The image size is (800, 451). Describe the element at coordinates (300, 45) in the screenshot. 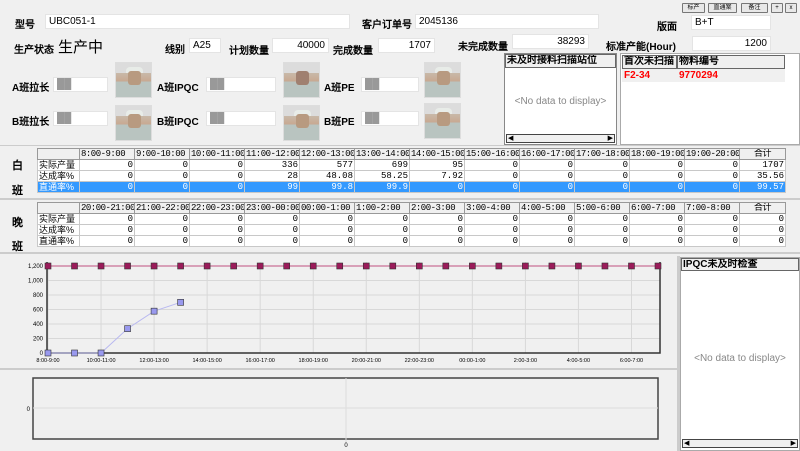

I see `plan-field: 40000` at that location.